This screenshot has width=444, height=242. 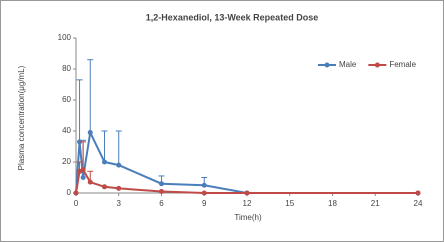 What do you see at coordinates (402, 64) in the screenshot?
I see `legend-label: Female` at bounding box center [402, 64].